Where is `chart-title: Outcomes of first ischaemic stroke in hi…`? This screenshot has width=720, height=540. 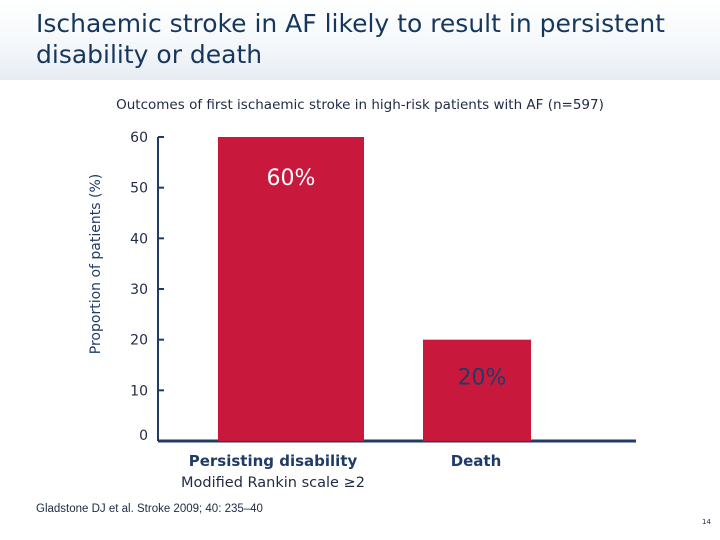 chart-title: Outcomes of first ischaemic stroke in hi… is located at coordinates (360, 105).